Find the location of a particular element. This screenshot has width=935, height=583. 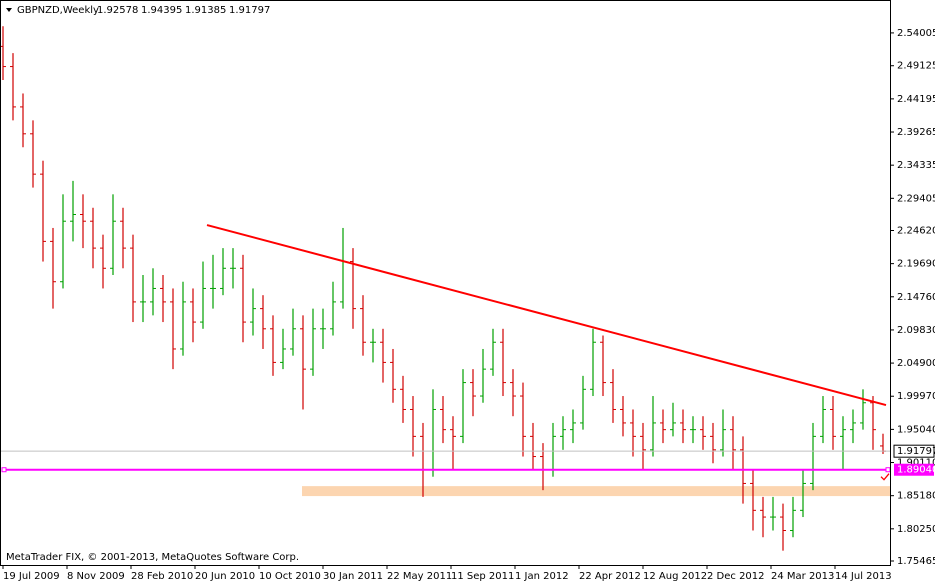

menu-arrow is located at coordinates (9, 10).